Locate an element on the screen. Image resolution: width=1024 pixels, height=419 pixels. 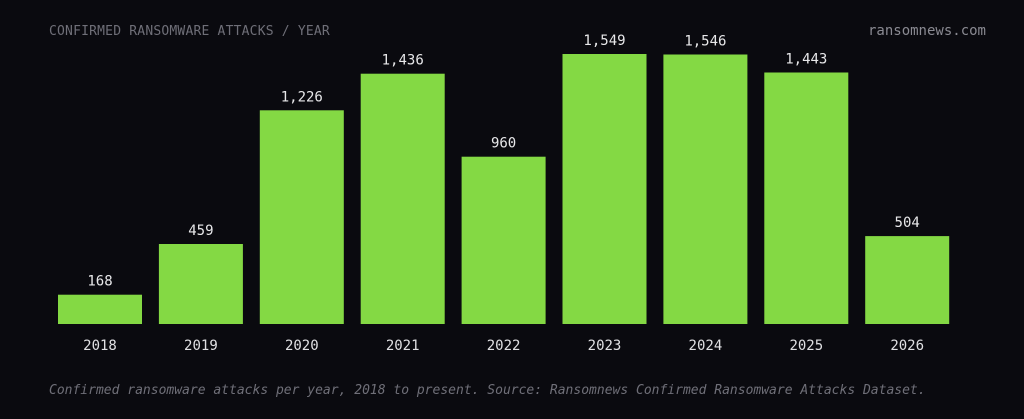
x-tick-2024: 2024 is located at coordinates (706, 346).